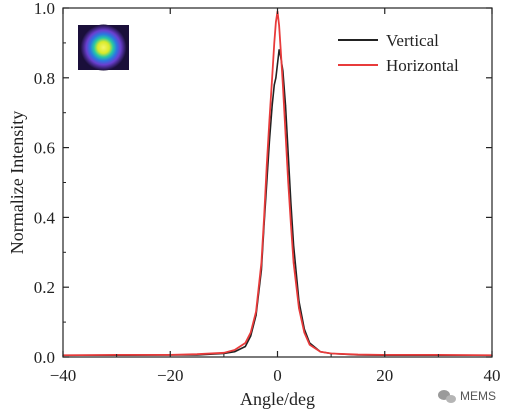  I want to click on beam-spot-icon, so click(103, 47).